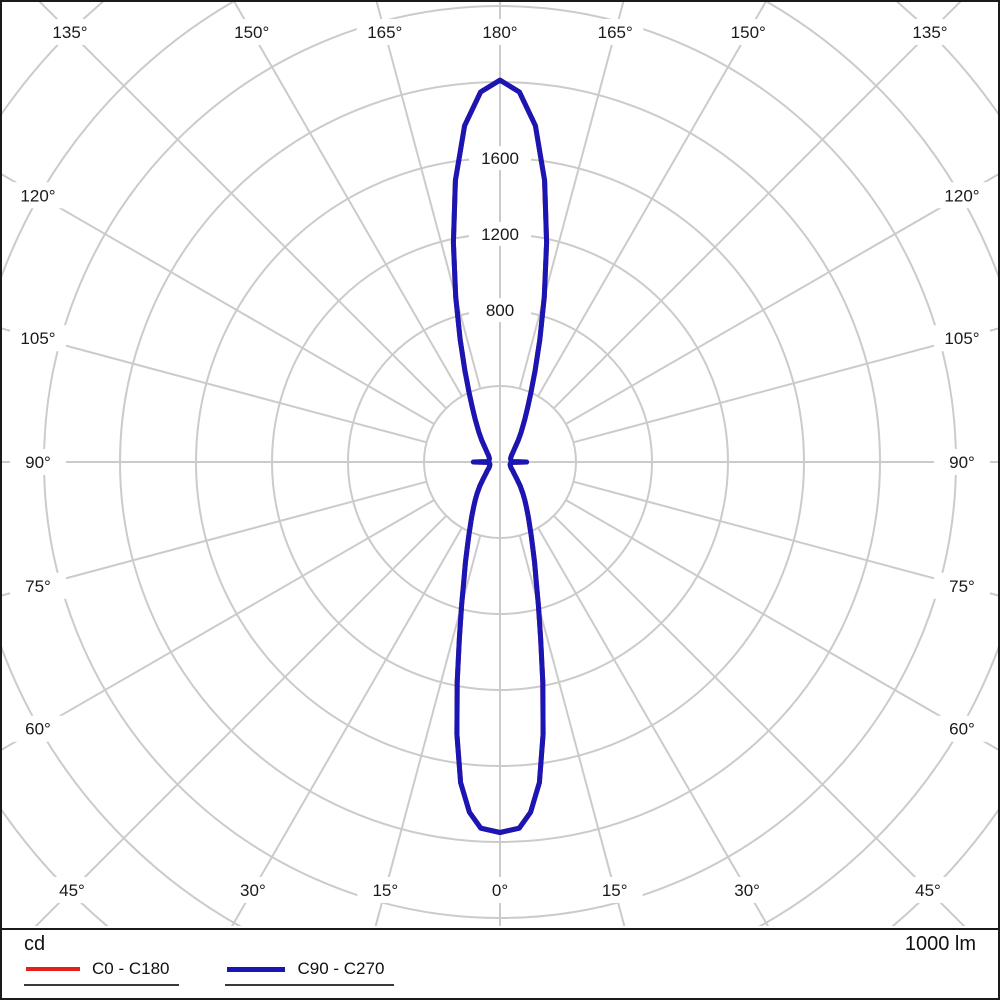 The width and height of the screenshot is (1000, 1000). What do you see at coordinates (500, 310) in the screenshot?
I see `svg-text: 800` at bounding box center [500, 310].